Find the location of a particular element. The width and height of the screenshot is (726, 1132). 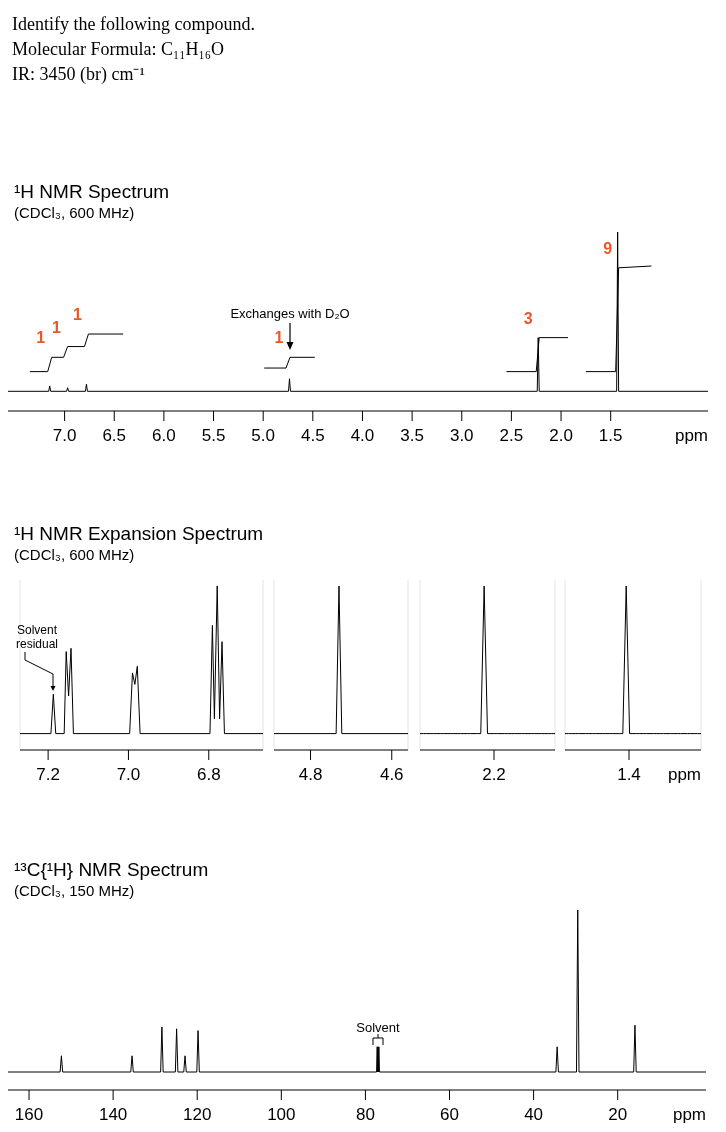

annotation: 3 is located at coordinates (528, 318).